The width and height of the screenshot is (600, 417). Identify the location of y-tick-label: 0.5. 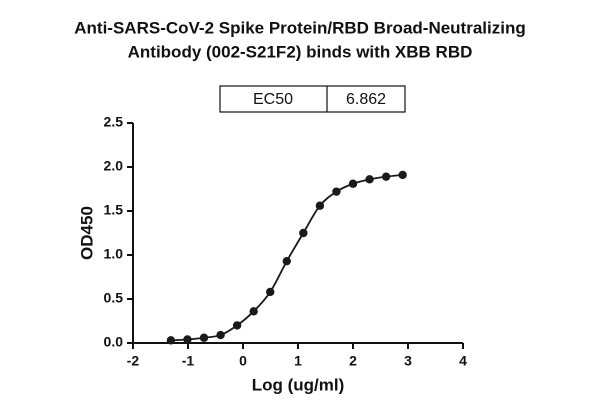
(114, 298).